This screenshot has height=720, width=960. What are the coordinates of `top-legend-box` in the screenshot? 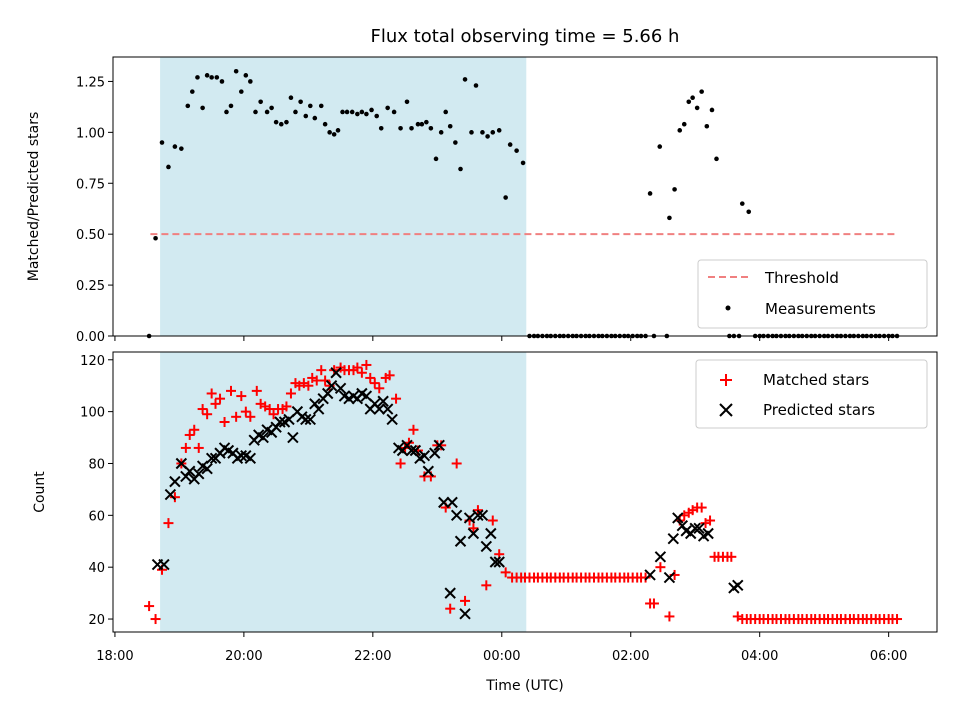 It's located at (812, 294).